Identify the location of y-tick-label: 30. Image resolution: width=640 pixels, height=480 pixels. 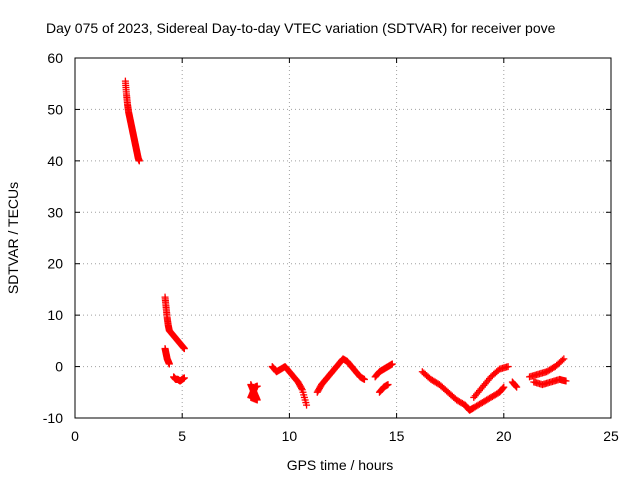
(55, 212).